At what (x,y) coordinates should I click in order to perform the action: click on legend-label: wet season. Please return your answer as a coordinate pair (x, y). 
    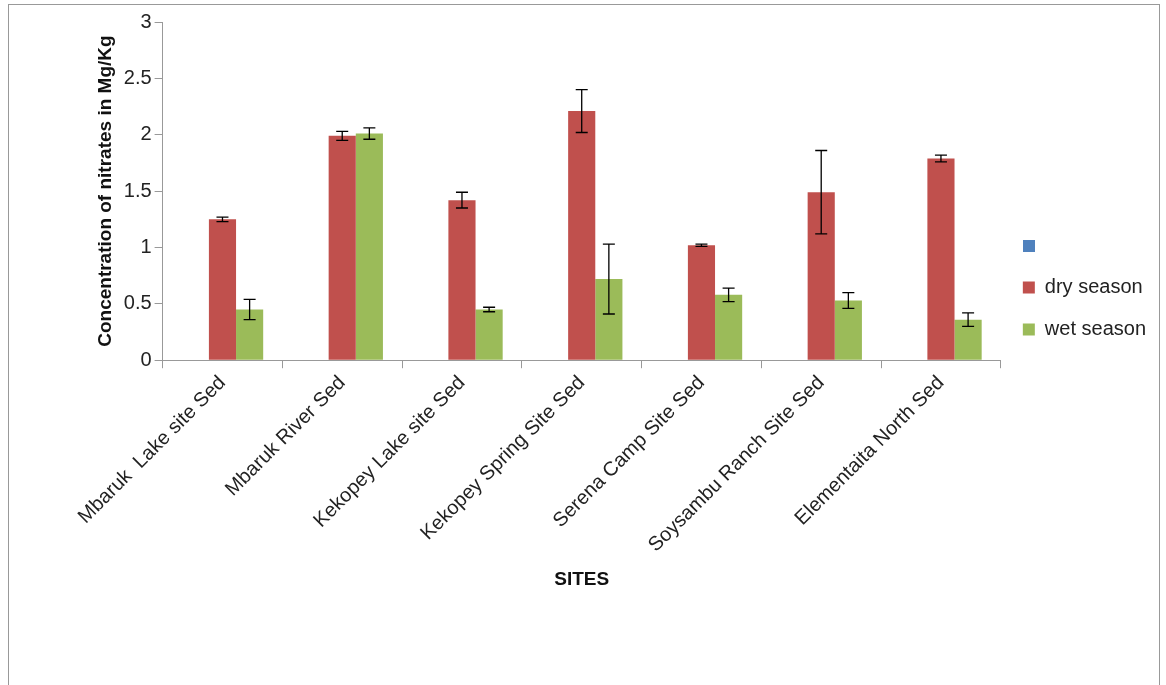
    Looking at the image, I should click on (1094, 328).